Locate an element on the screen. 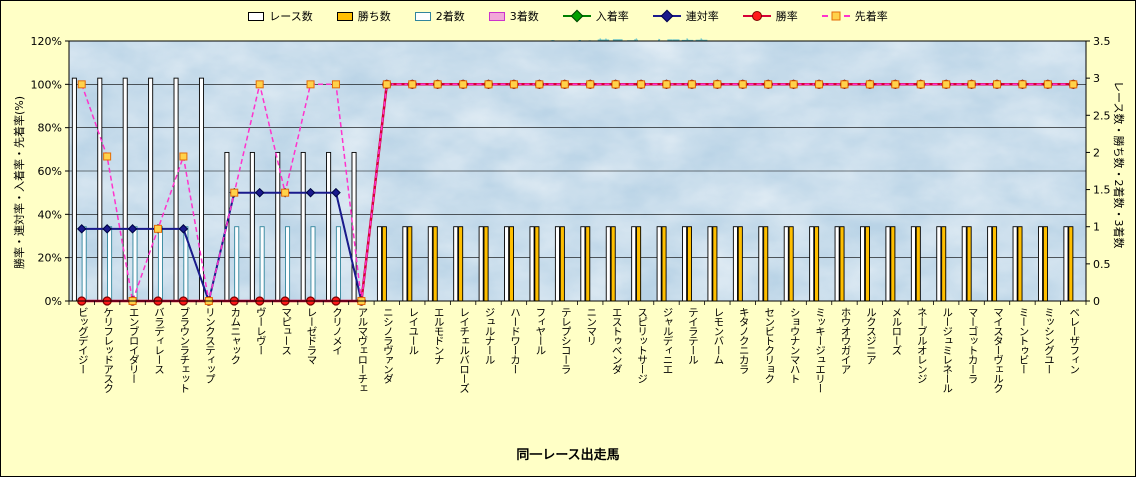 Image resolution: width=1136 pixels, height=477 pixels. right-axis-ticks: 0 0.5 1 1.5 2 2.5 3 3.5 is located at coordinates (1098, 171).